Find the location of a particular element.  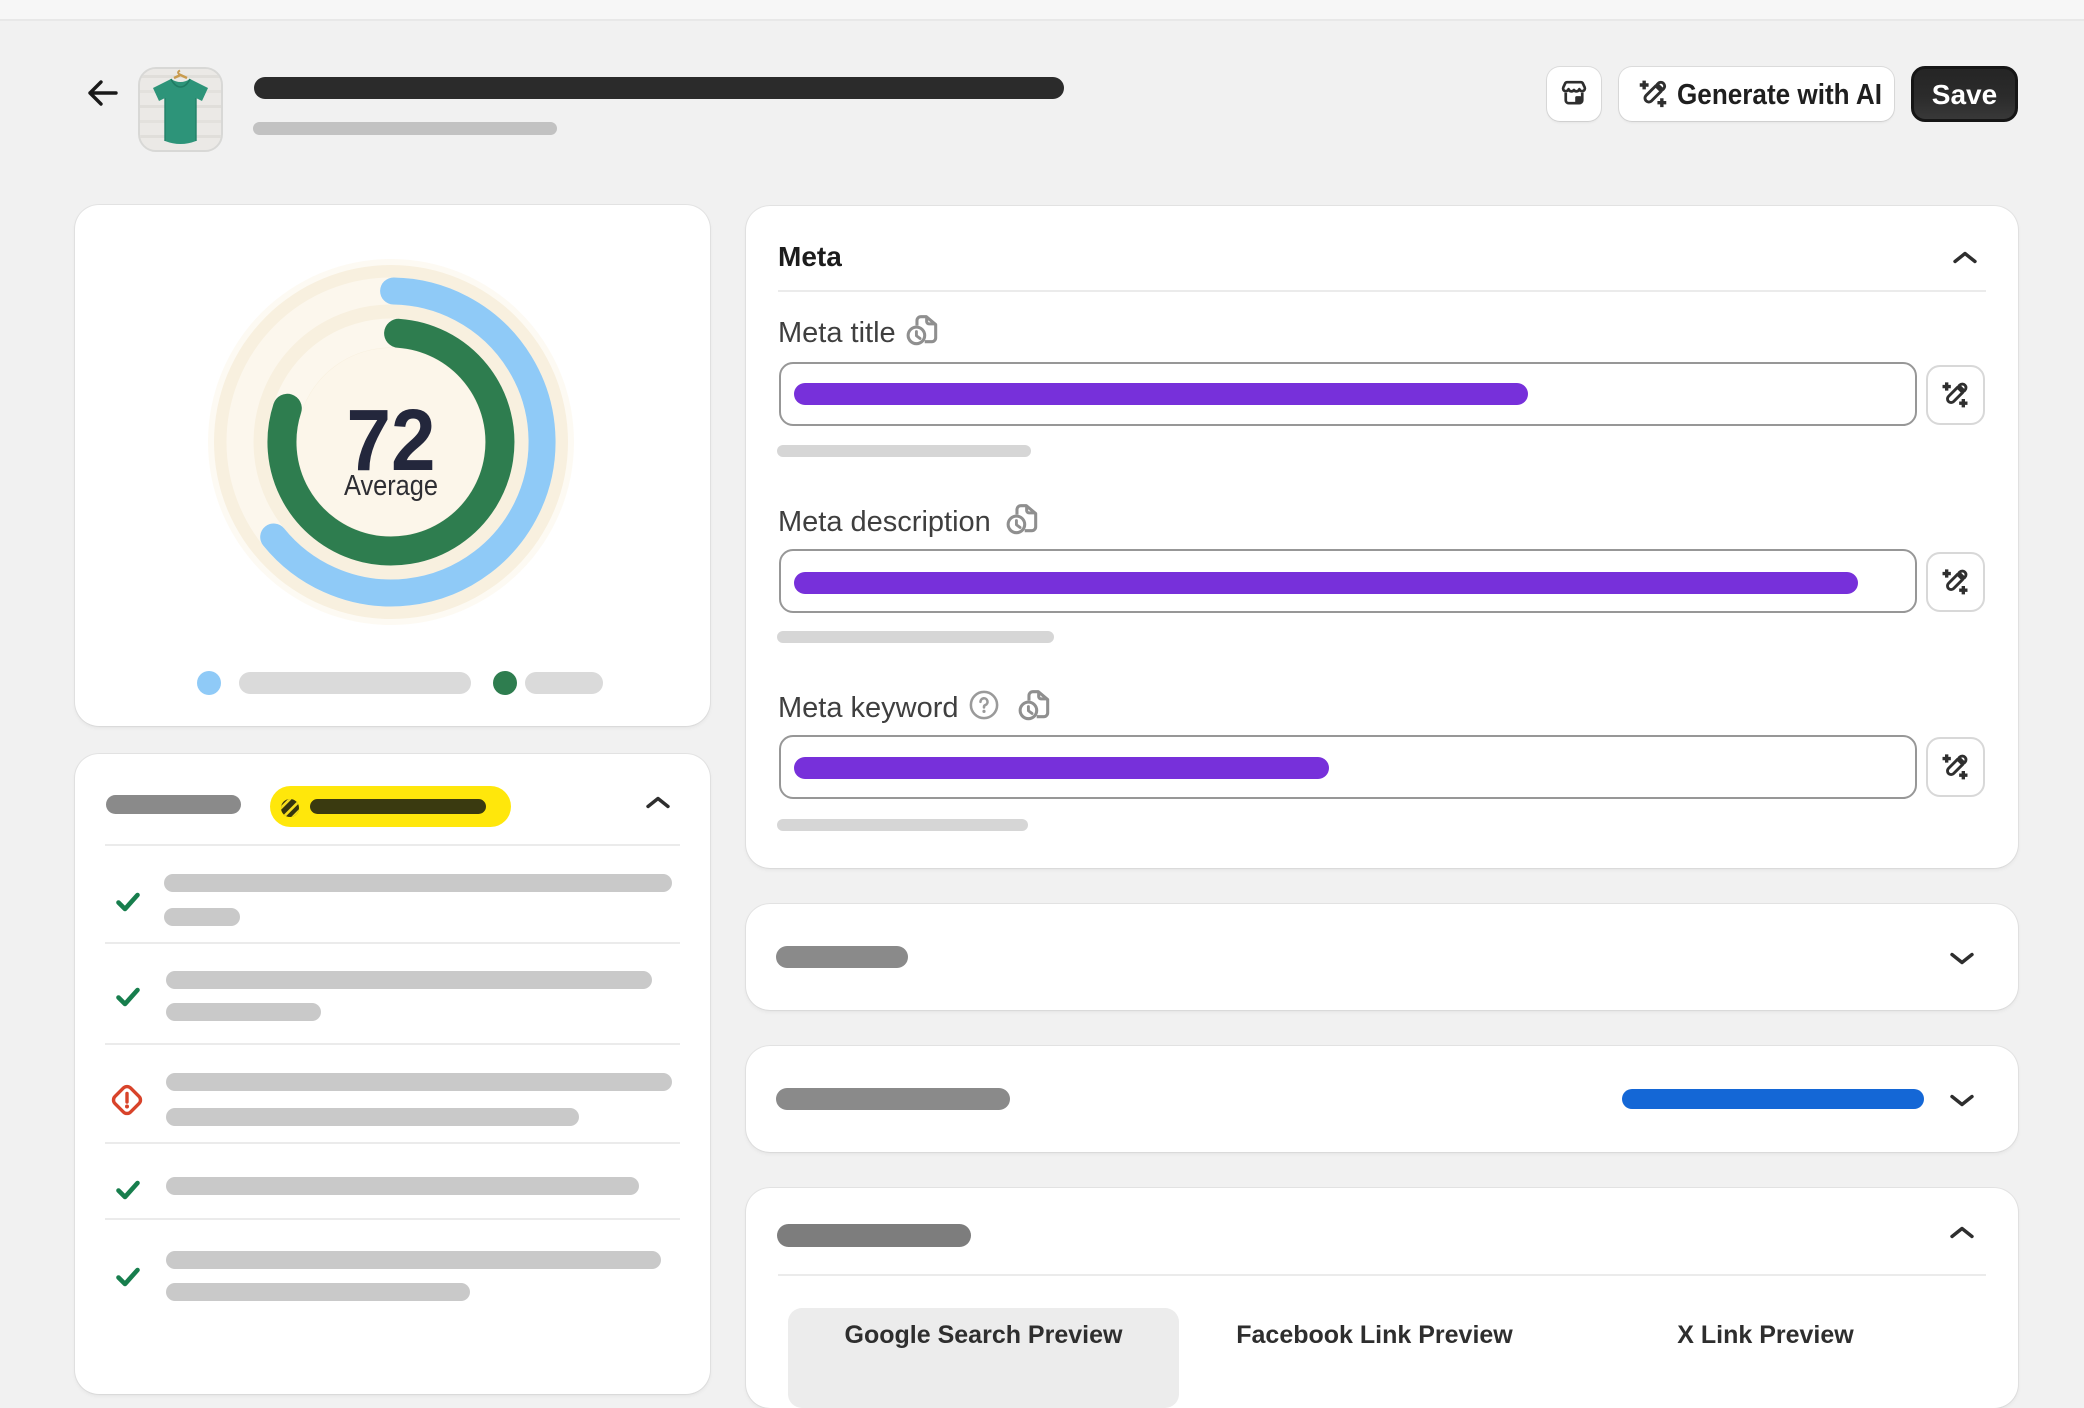

svg-text: Average is located at coordinates (391, 486).